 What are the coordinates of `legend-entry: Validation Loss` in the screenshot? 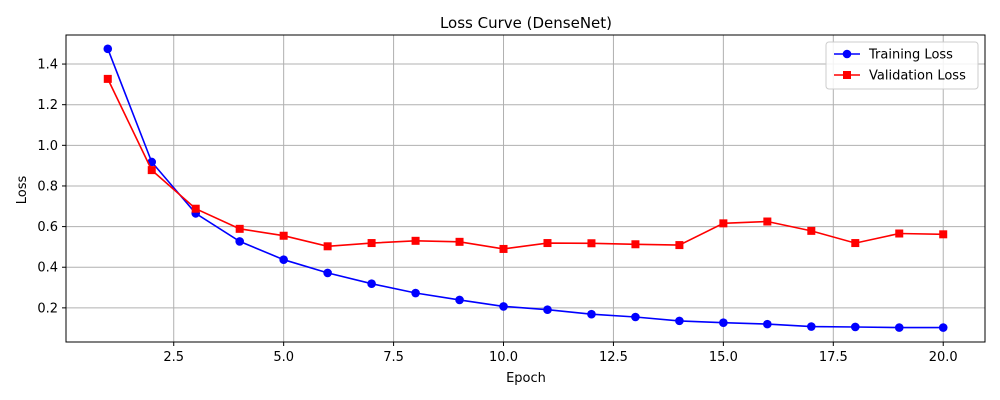 It's located at (900, 76).